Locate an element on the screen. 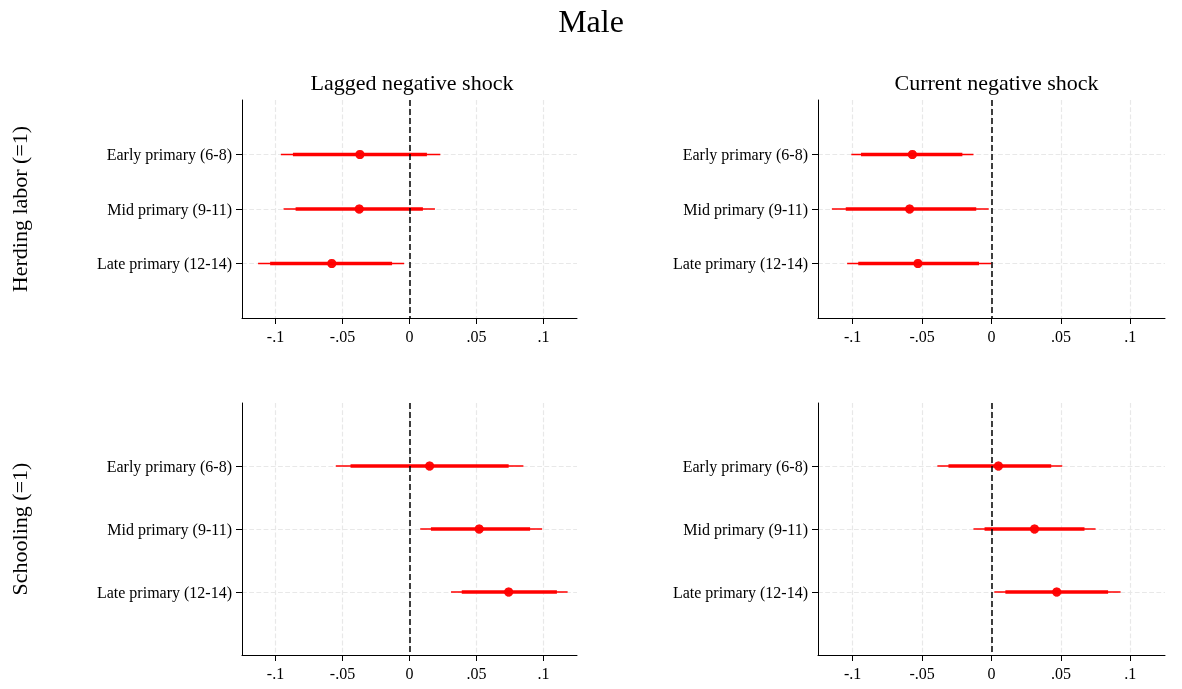 The image size is (1182, 689). y-axis-title: Herding labor (=1) is located at coordinates (19, 209).